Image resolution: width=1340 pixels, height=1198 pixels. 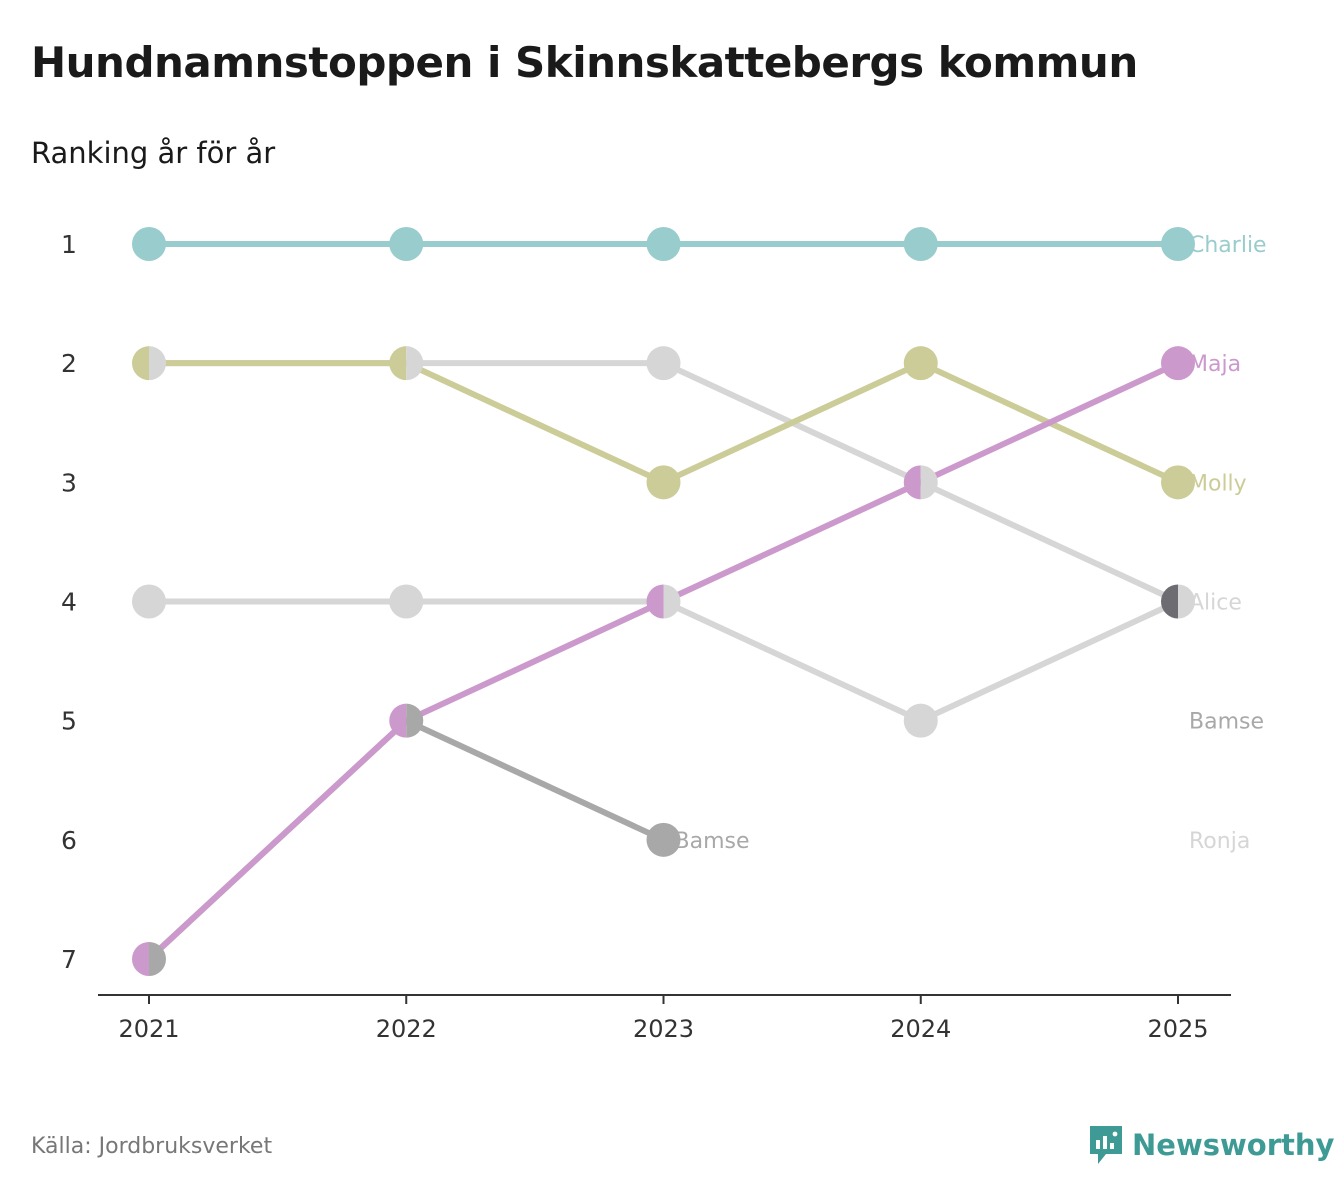 What do you see at coordinates (1215, 364) in the screenshot?
I see `series-end-label: Maja` at bounding box center [1215, 364].